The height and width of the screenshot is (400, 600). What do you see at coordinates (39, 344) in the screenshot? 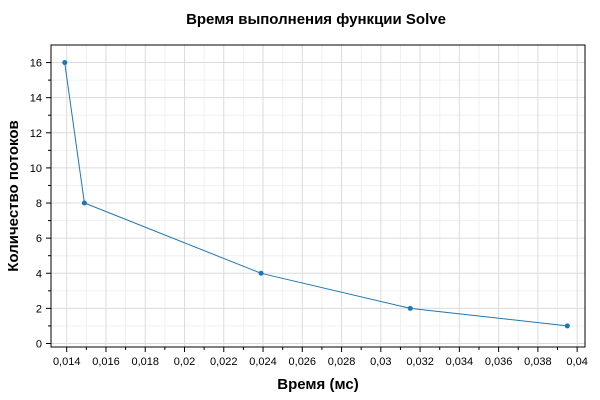
I see `y-tick-label: 0` at bounding box center [39, 344].